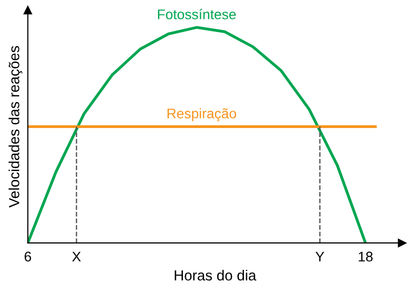  Describe the element at coordinates (28, 257) in the screenshot. I see `x-tick-label: 6` at that location.